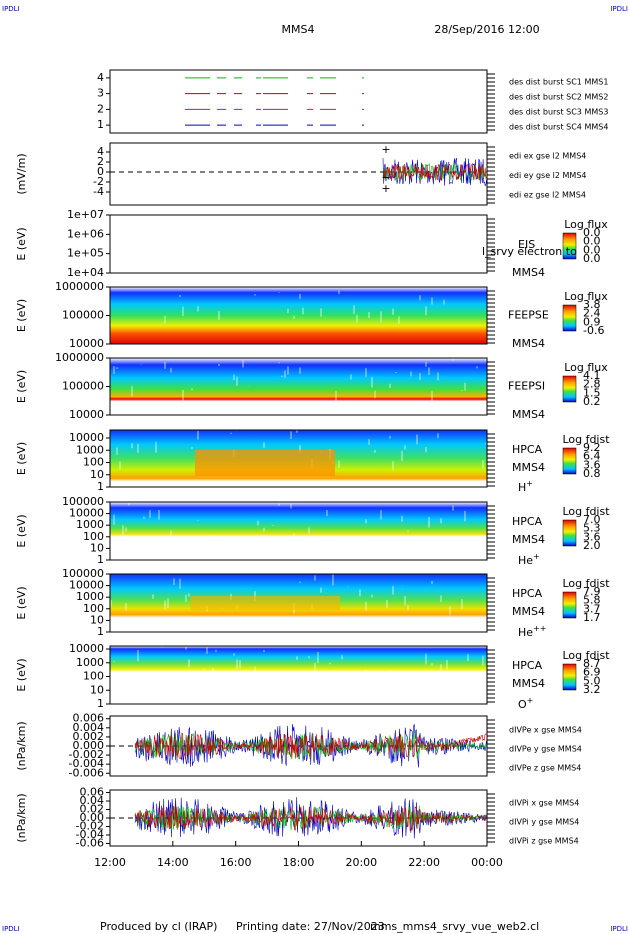 This screenshot has height=934, width=630. Describe the element at coordinates (592, 321) in the screenshot. I see `colorbar-tick-label: 0.9` at that location.